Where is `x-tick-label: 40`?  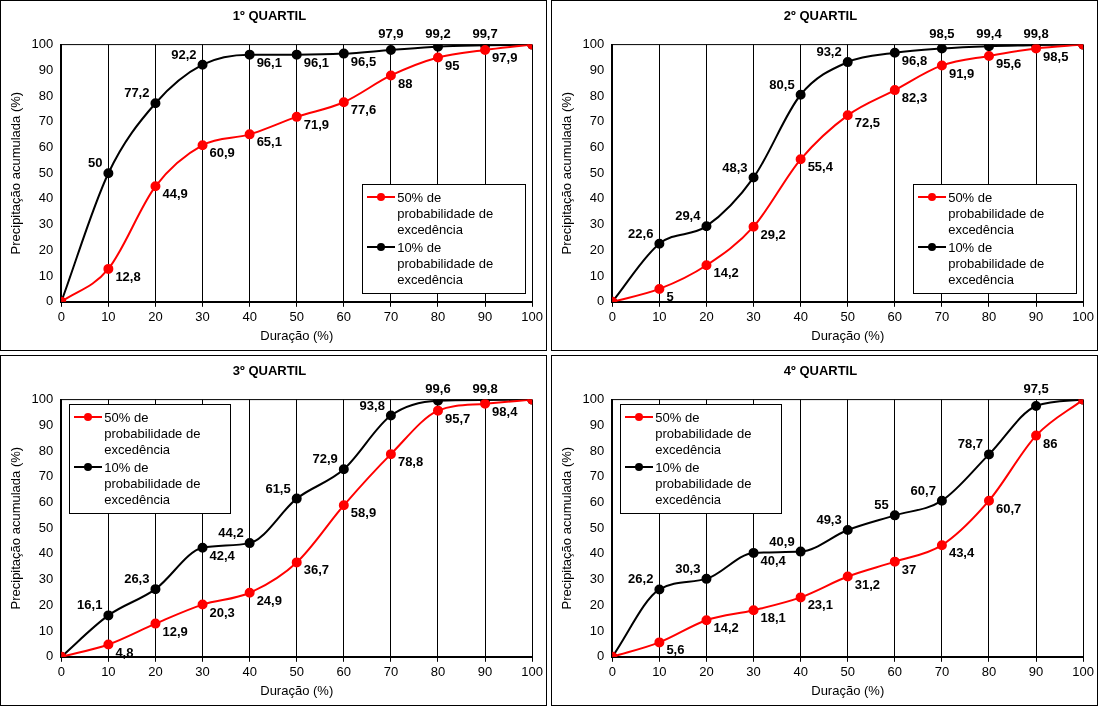
x-tick-label: 40 is located at coordinates (800, 672).